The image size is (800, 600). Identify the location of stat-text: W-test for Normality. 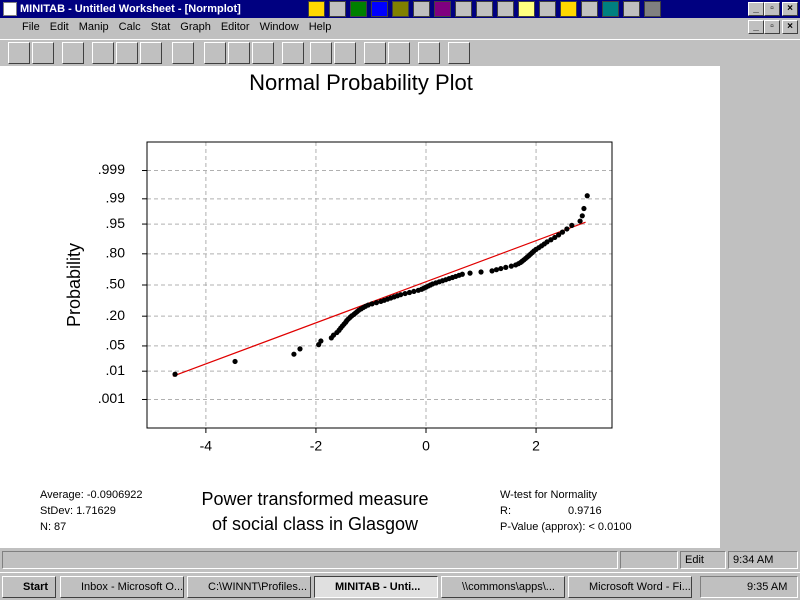
(548, 495).